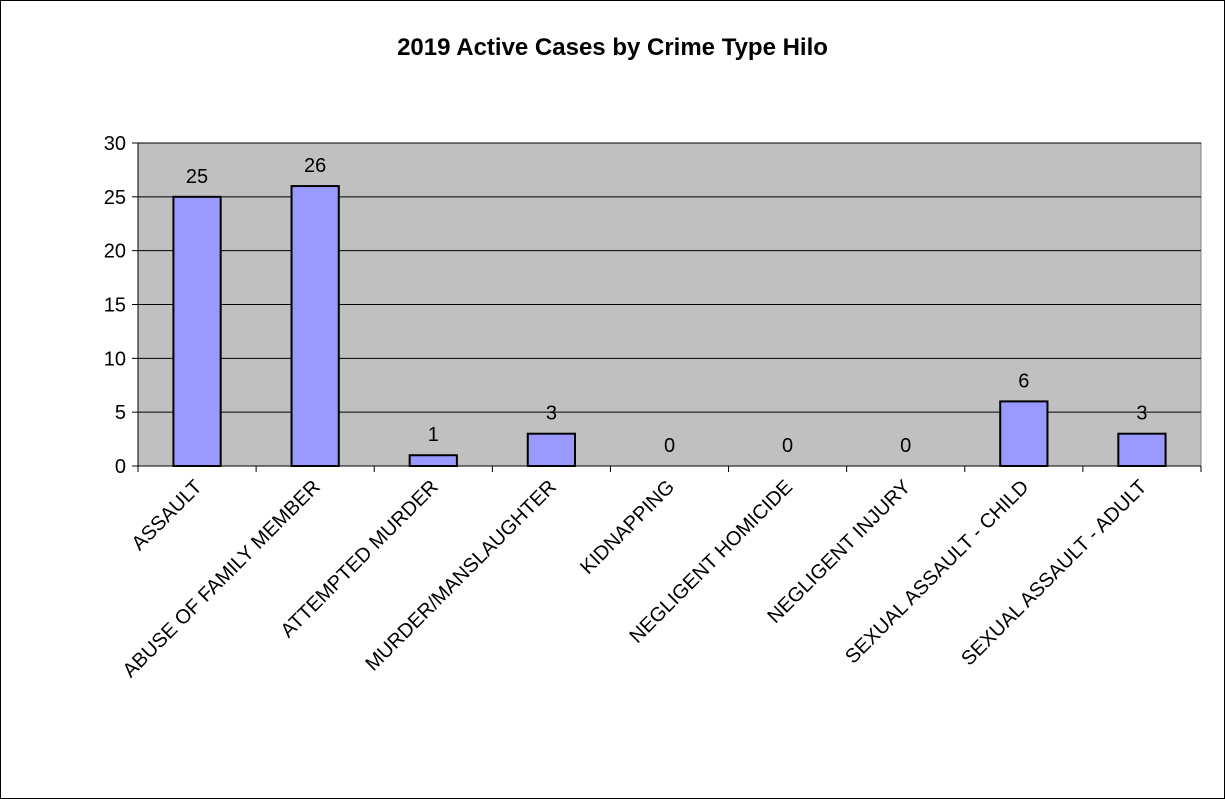  What do you see at coordinates (115, 252) in the screenshot?
I see `y-tick-label: 20` at bounding box center [115, 252].